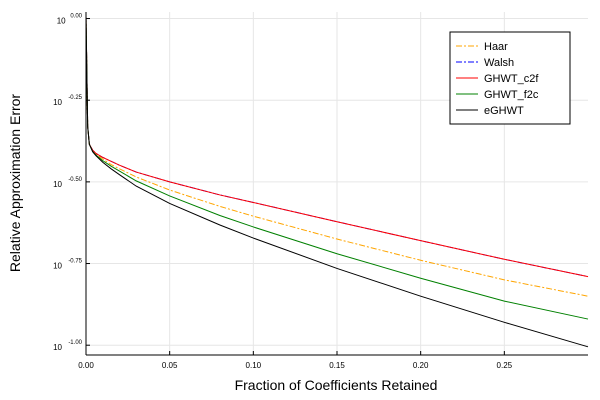  I want to click on legend: Haar Walsh GHWT_c2f GHWT_f2c eGHWT, so click(510, 78).